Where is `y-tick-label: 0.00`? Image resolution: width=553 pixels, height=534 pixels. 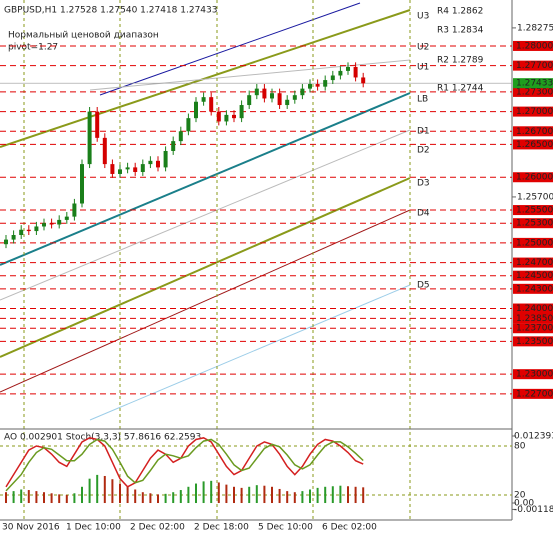 y-tick-label: 0.00 is located at coordinates (524, 504).